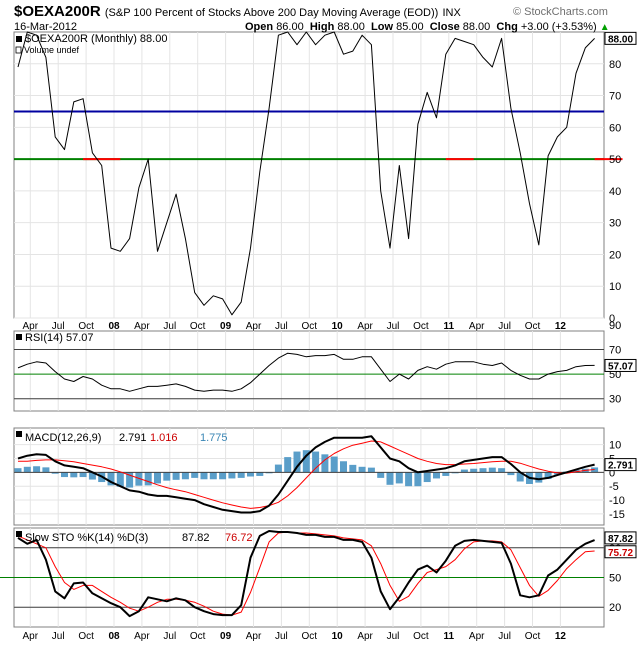 This screenshot has height=650, width=640. I want to click on rsi-last-value-tag-box, so click(620, 365).